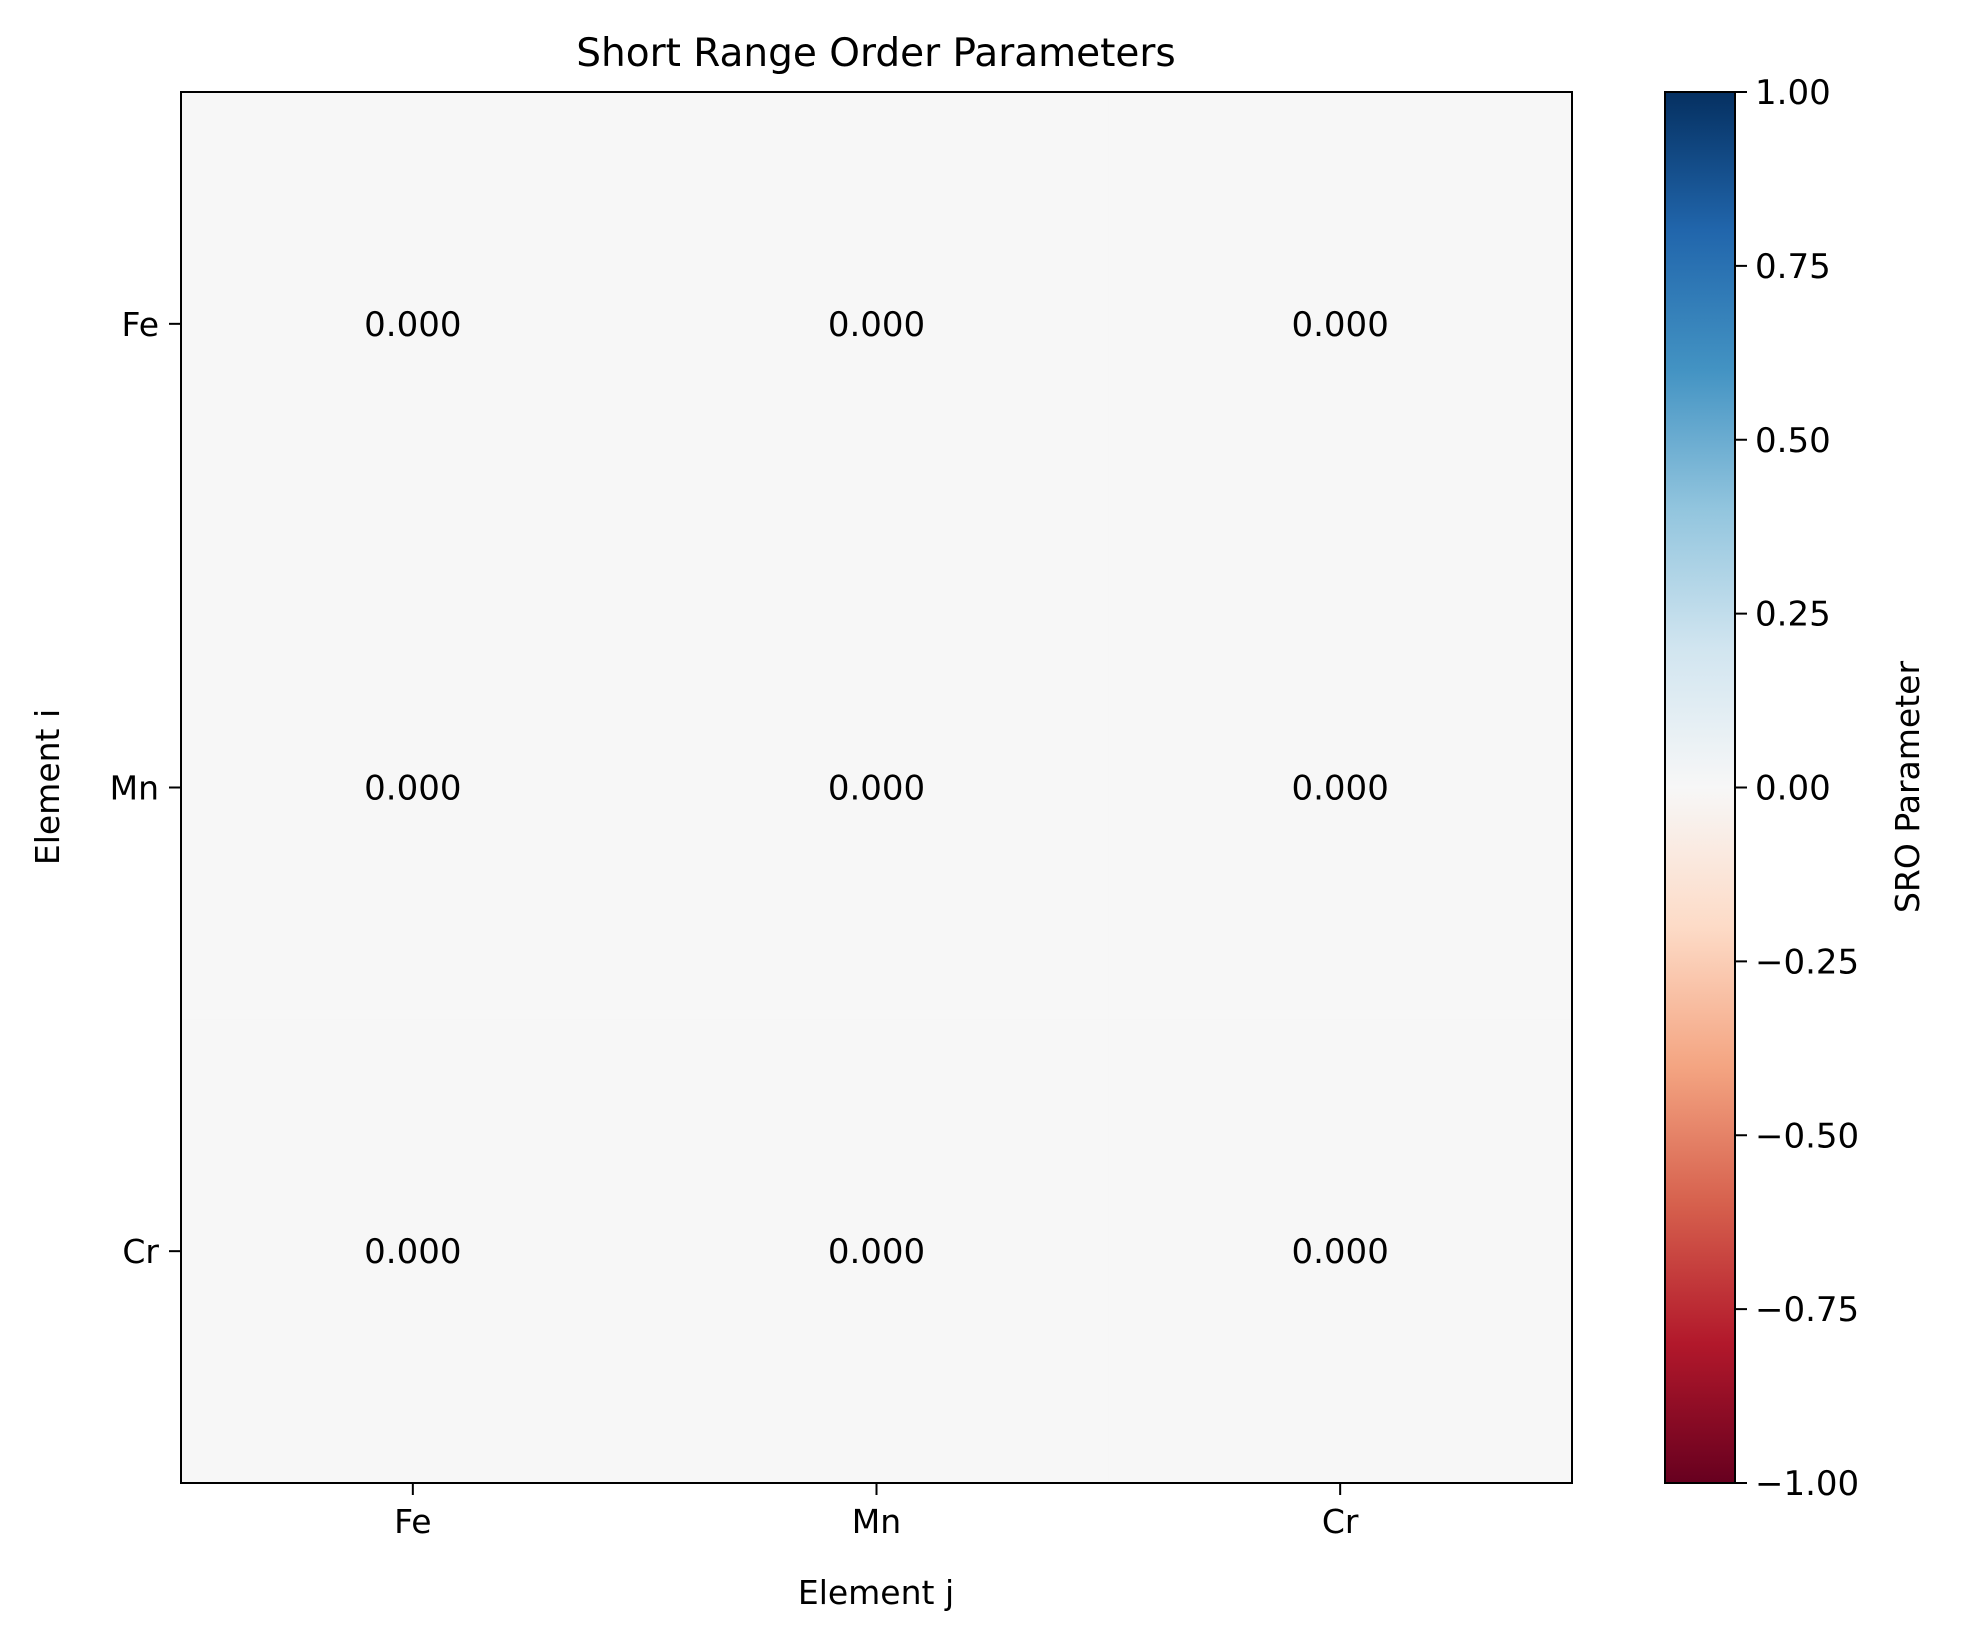 The image size is (1973, 1638). What do you see at coordinates (134, 788) in the screenshot?
I see `y-tick-label: Mn` at bounding box center [134, 788].